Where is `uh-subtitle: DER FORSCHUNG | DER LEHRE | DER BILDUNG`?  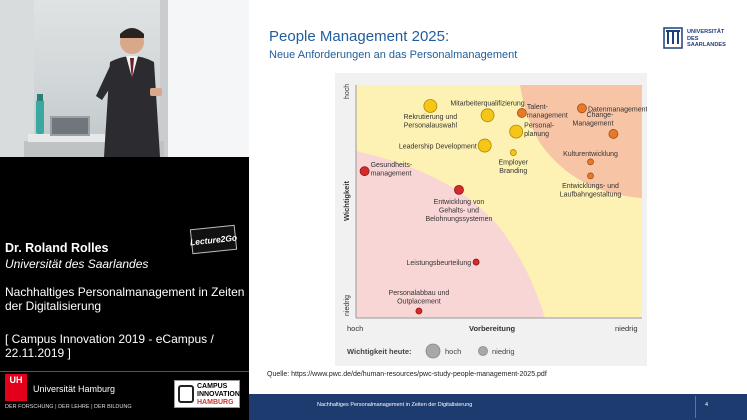
uh-subtitle: DER FORSCHUNG | DER LEHRE | DER BILDUNG is located at coordinates (68, 407).